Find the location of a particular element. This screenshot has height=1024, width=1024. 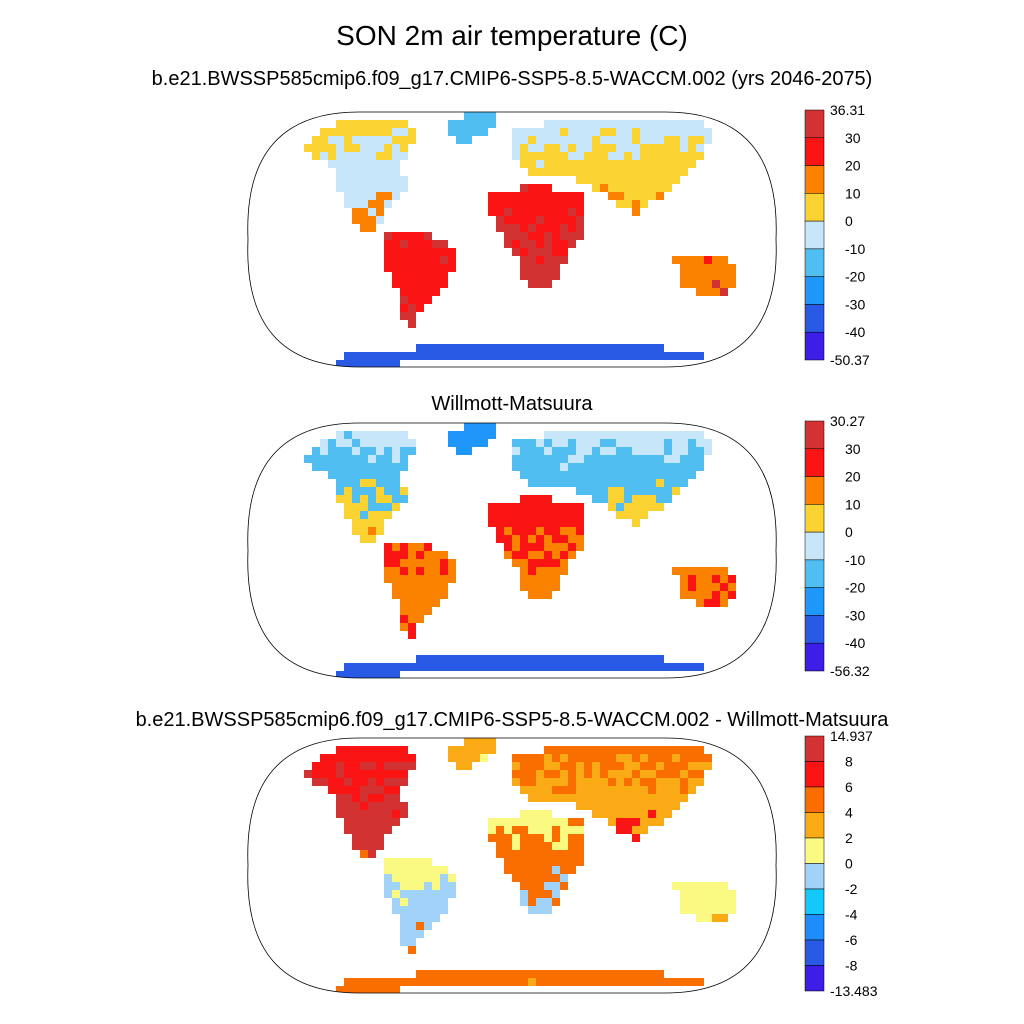

map-border is located at coordinates (512, 865).